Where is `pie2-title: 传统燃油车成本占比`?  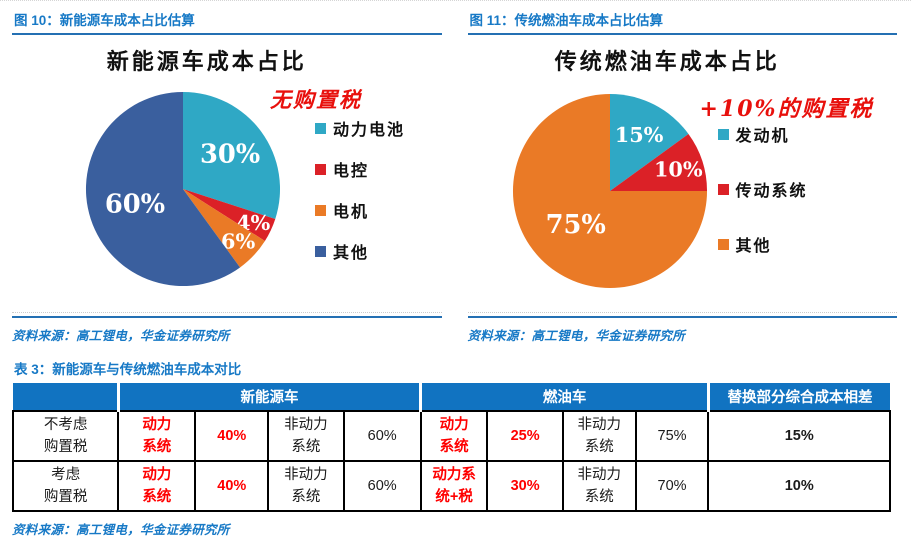 pie2-title: 传统燃油车成本占比 is located at coordinates (667, 62).